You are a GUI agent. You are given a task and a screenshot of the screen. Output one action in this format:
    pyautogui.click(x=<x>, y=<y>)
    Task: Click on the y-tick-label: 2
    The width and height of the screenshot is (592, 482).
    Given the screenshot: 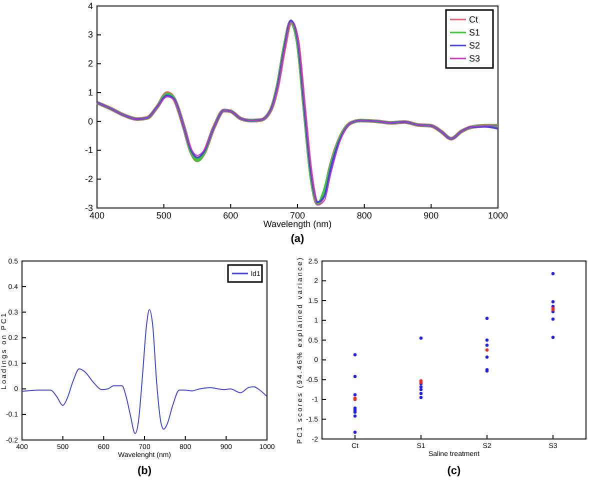 What is the action you would take?
    pyautogui.click(x=90, y=63)
    